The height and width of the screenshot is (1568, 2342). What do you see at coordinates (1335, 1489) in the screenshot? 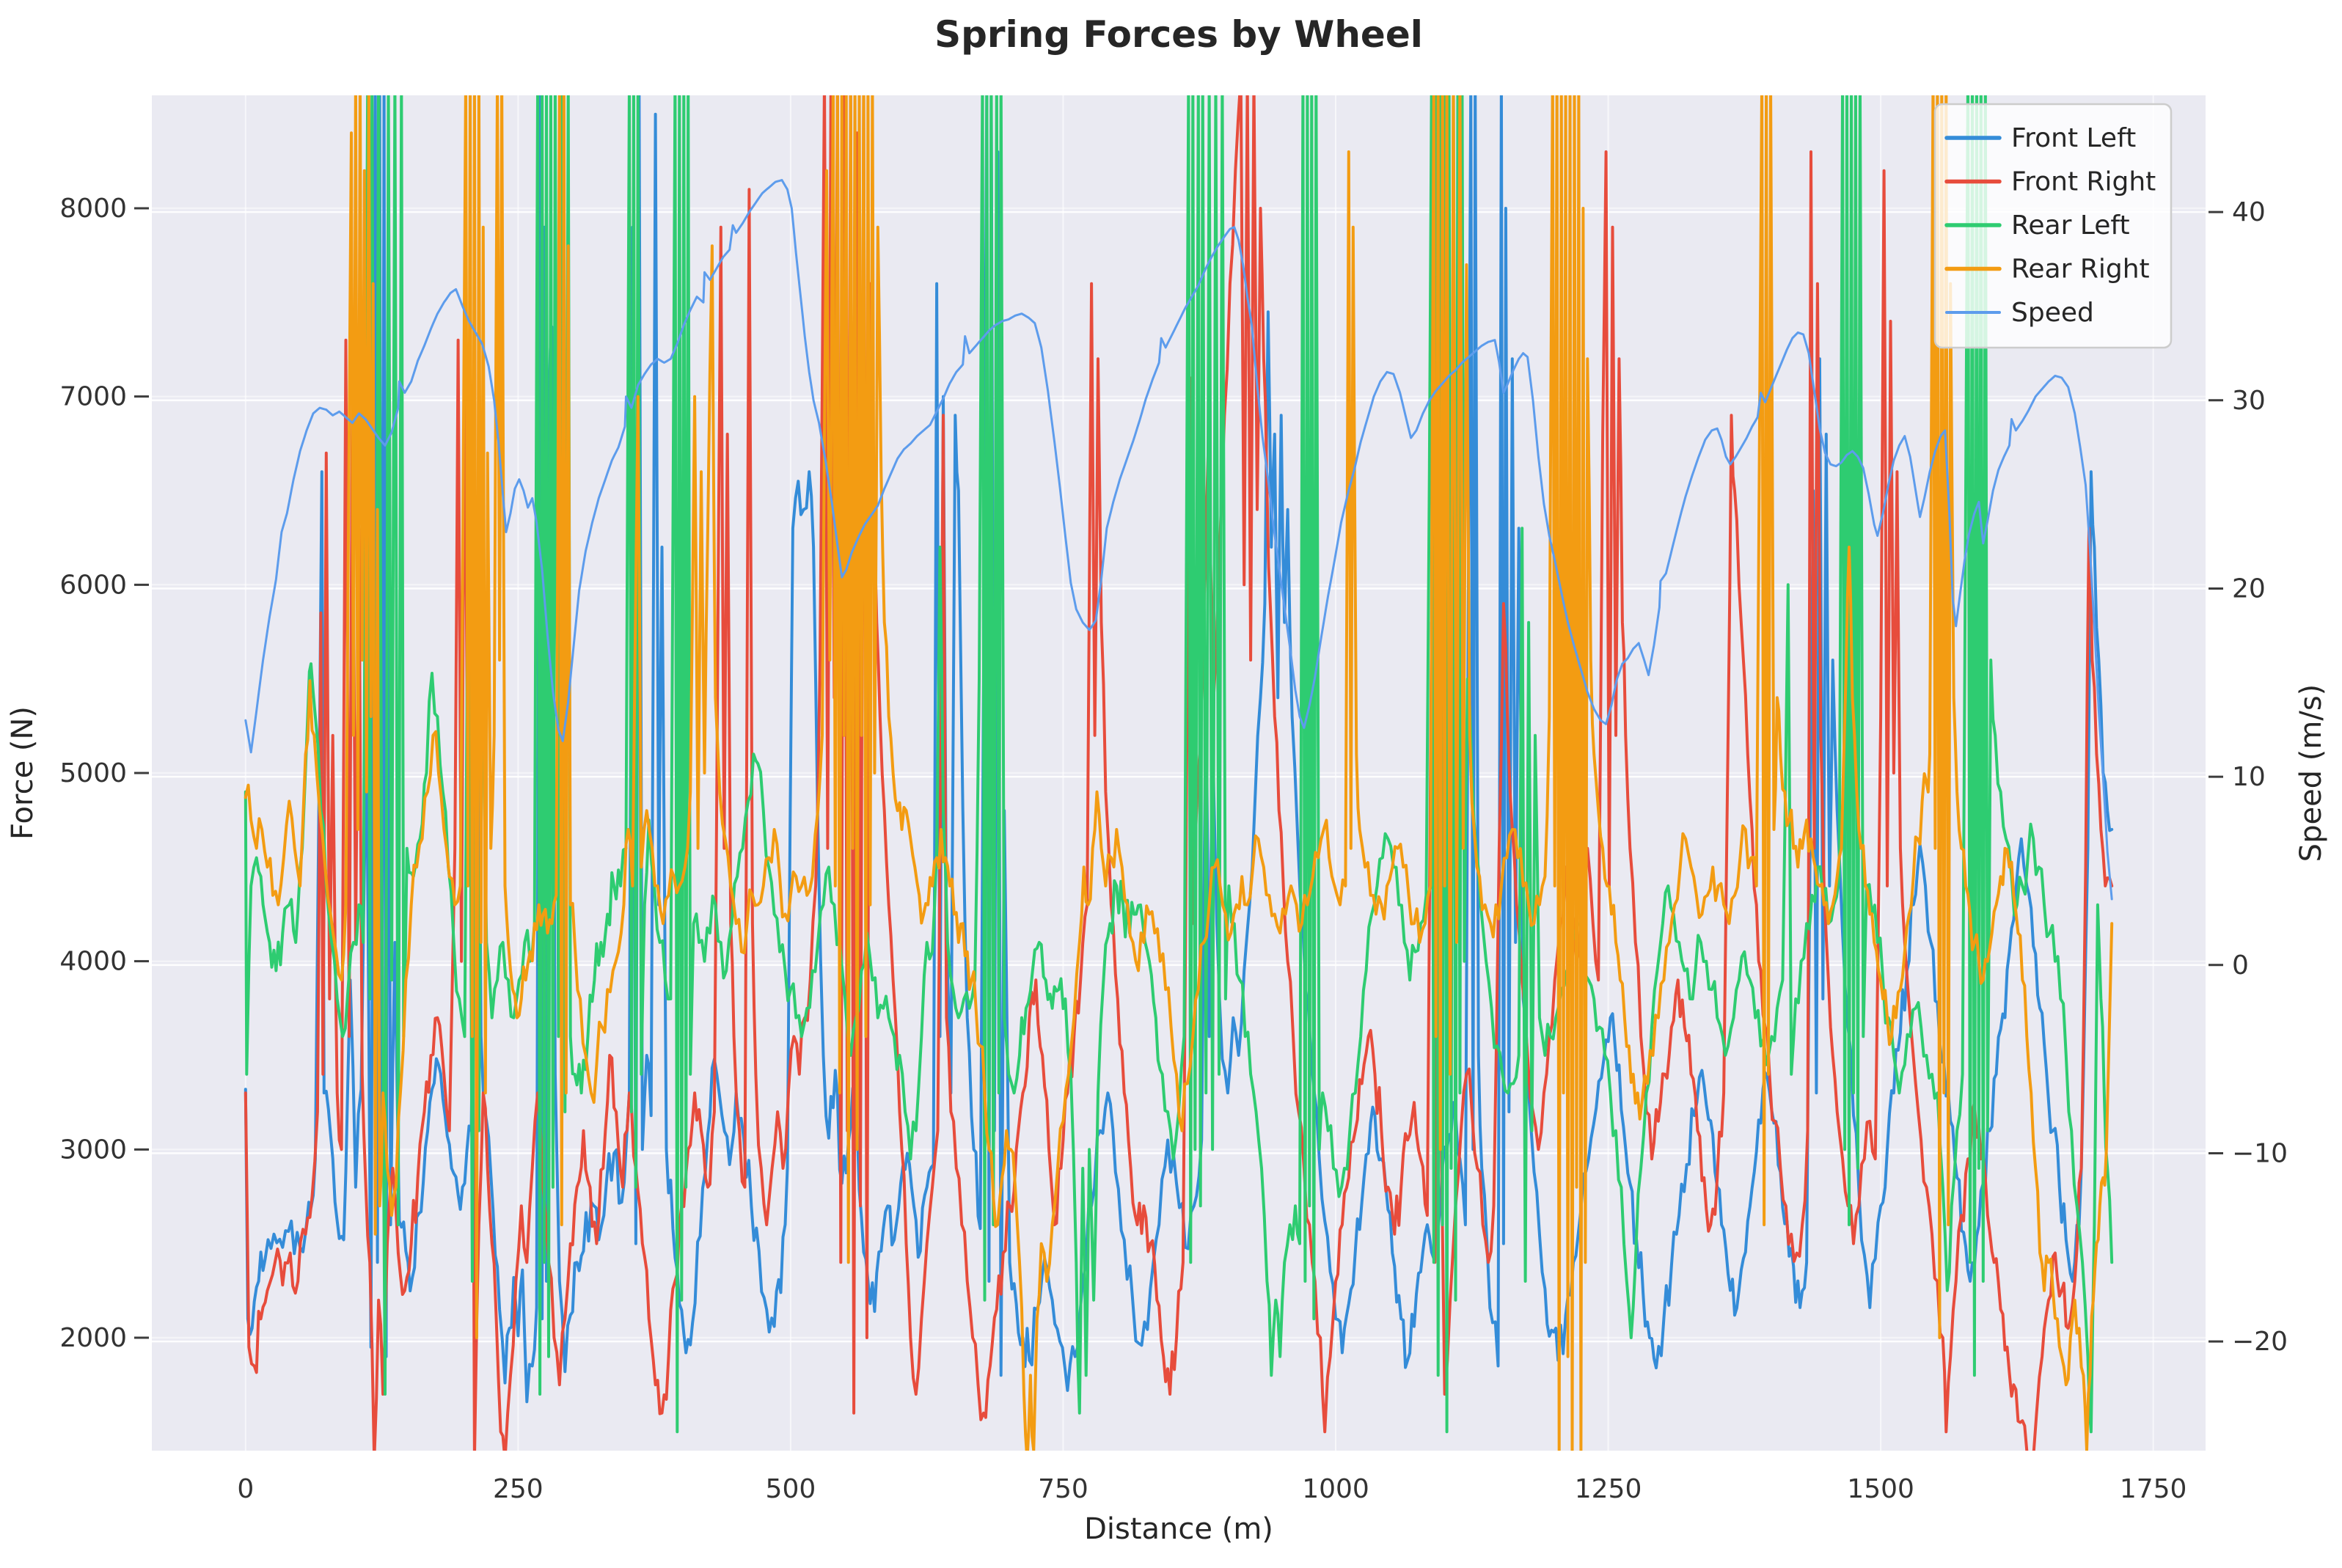
I see `x-tick-label: 1000` at bounding box center [1335, 1489].